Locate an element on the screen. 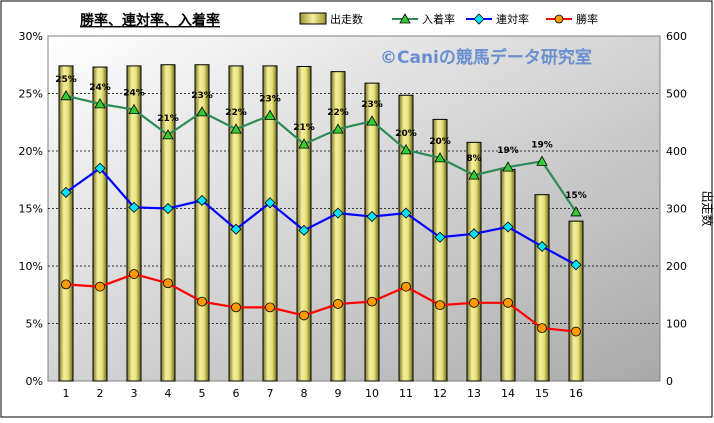 Image resolution: width=714 pixels, height=423 pixels. legend-label: 出走数 is located at coordinates (346, 19).